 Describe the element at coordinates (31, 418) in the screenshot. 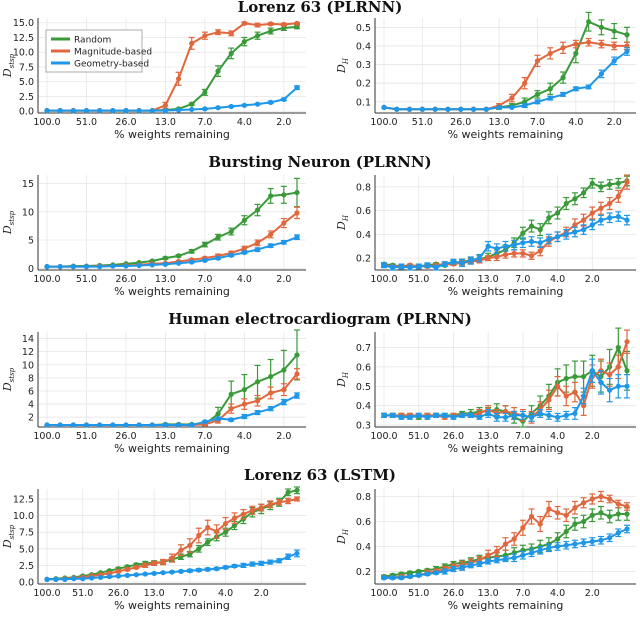

I see `y-tick-label: 2` at that location.